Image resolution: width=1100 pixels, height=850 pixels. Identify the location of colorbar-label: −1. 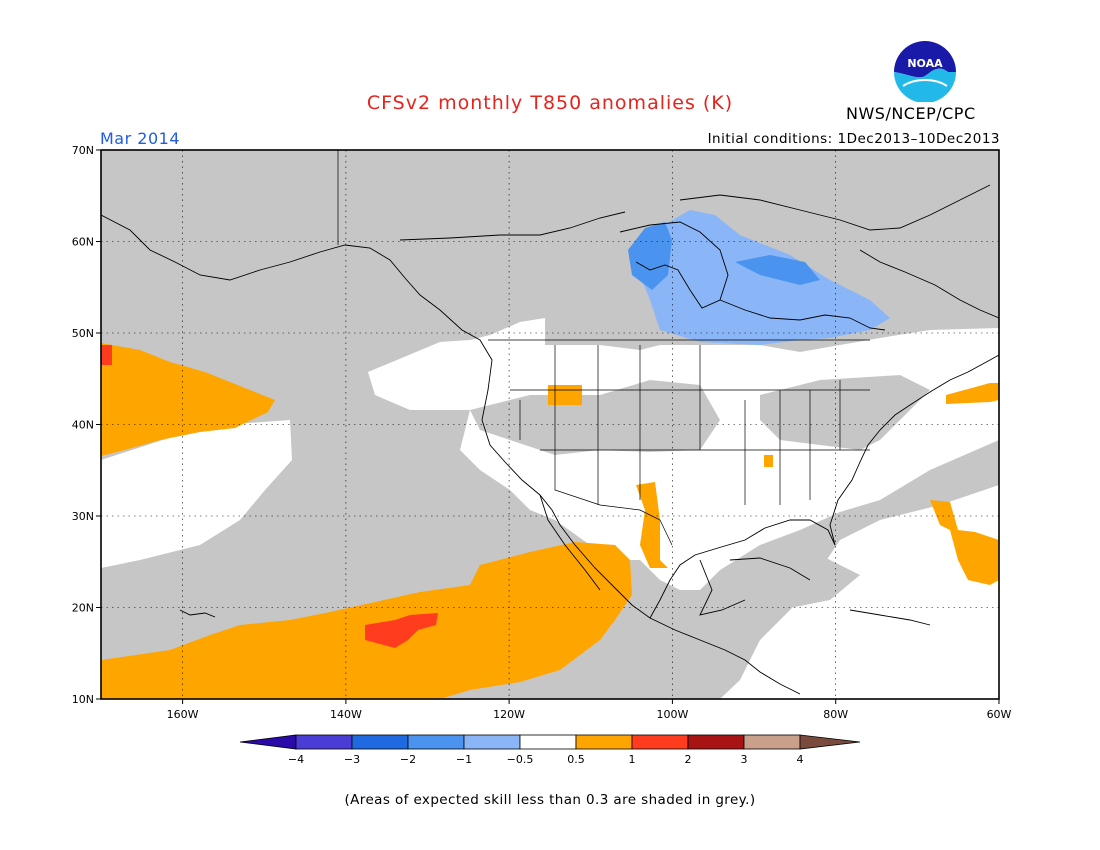
(464, 759).